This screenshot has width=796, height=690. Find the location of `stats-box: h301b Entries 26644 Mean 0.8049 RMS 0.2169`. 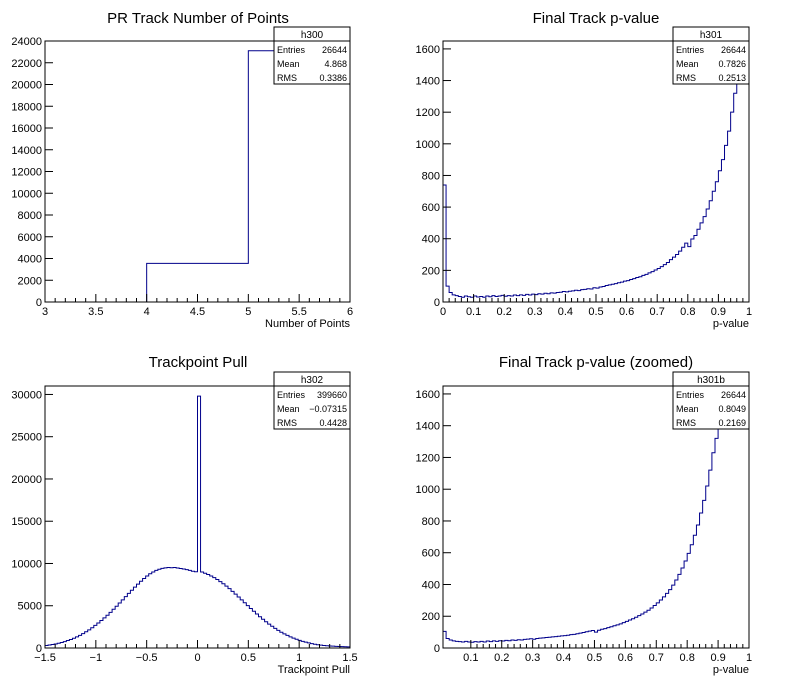

stats-box: h301b Entries 26644 Mean 0.8049 RMS 0.2169 is located at coordinates (711, 400).